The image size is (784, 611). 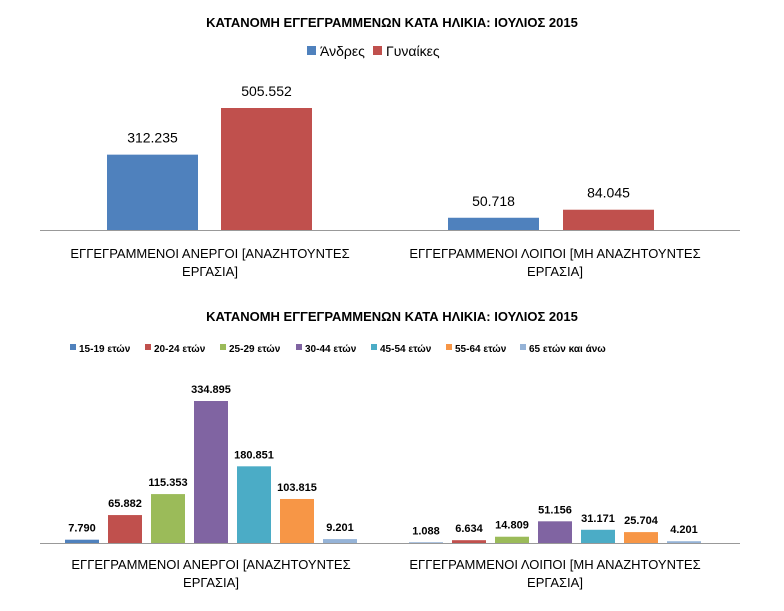 I want to click on data-label: 4.201, so click(x=684, y=530).